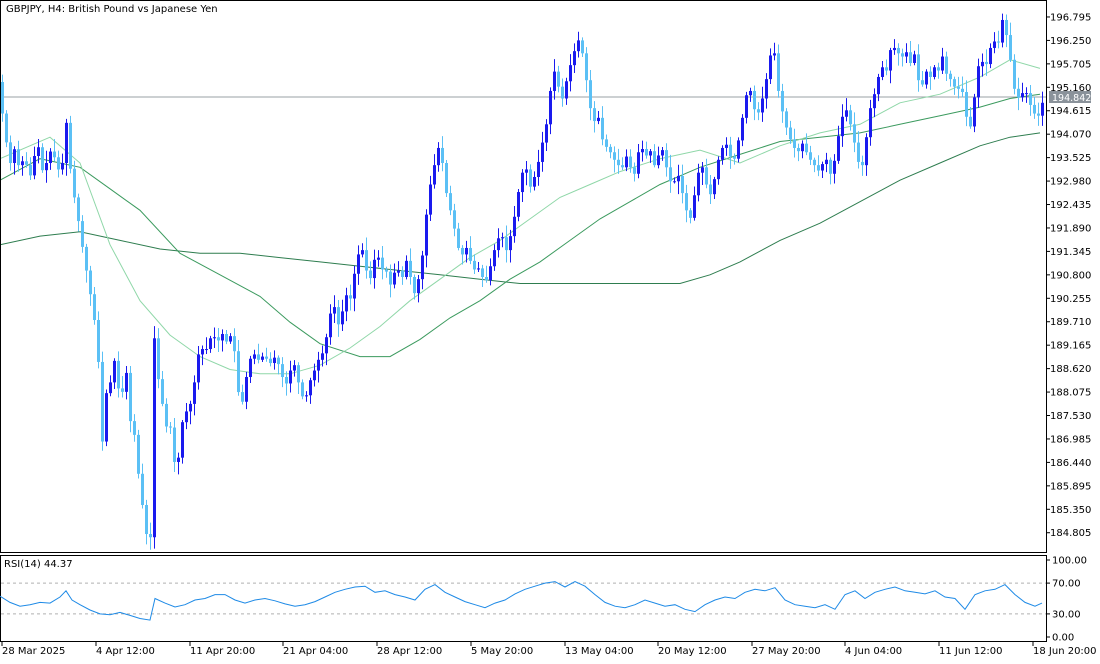  I want to click on price-tick-label: 185.895, so click(1070, 486).